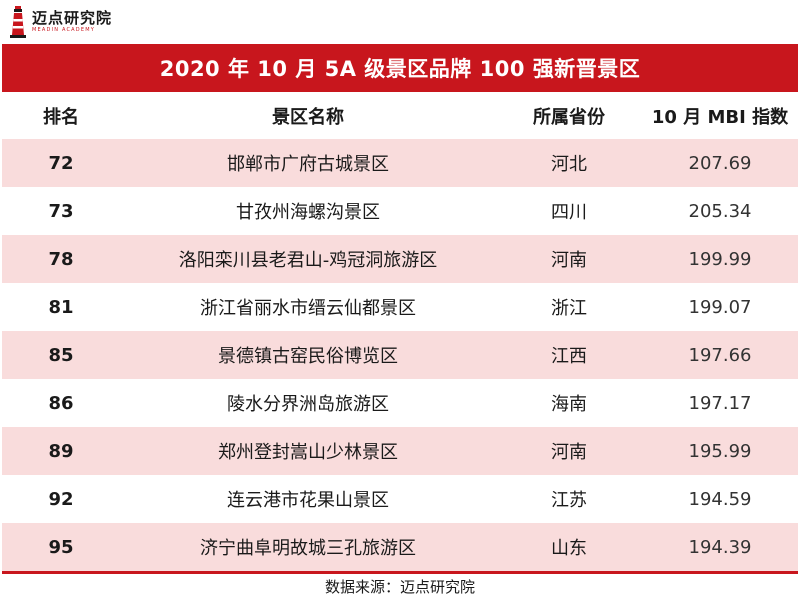 Image resolution: width=800 pixels, height=601 pixels. Describe the element at coordinates (720, 259) in the screenshot. I see `mbi-cell: 199.99` at that location.